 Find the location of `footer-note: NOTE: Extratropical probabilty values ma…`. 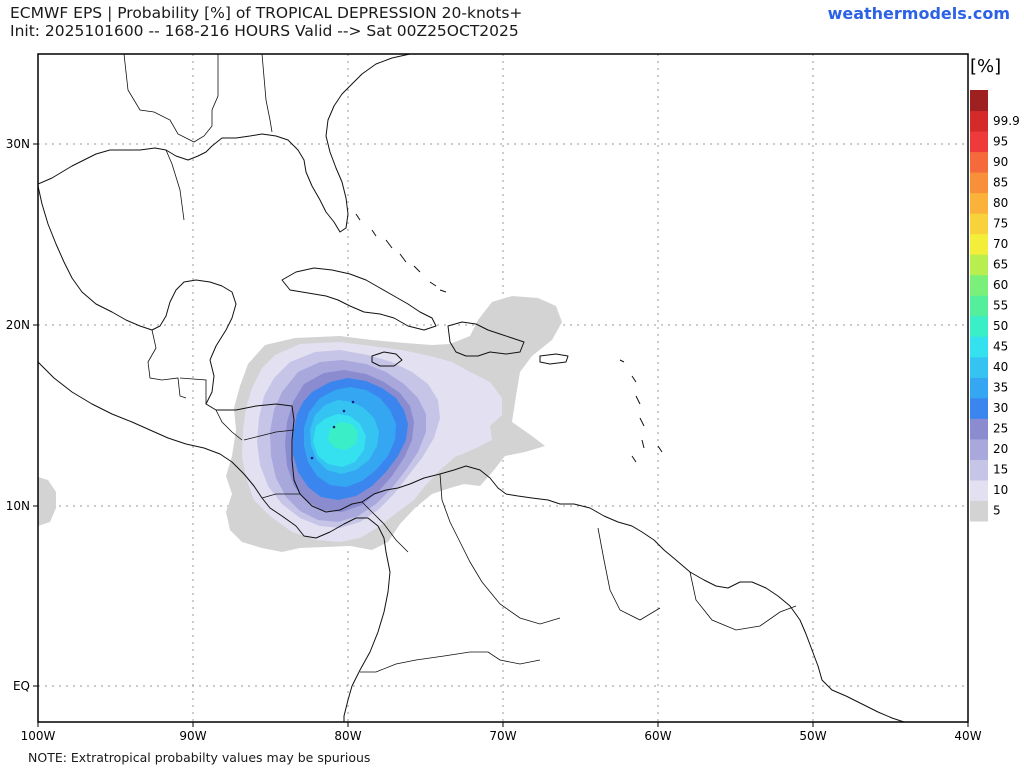

footer-note: NOTE: Extratropical probabilty values ma… is located at coordinates (199, 757).